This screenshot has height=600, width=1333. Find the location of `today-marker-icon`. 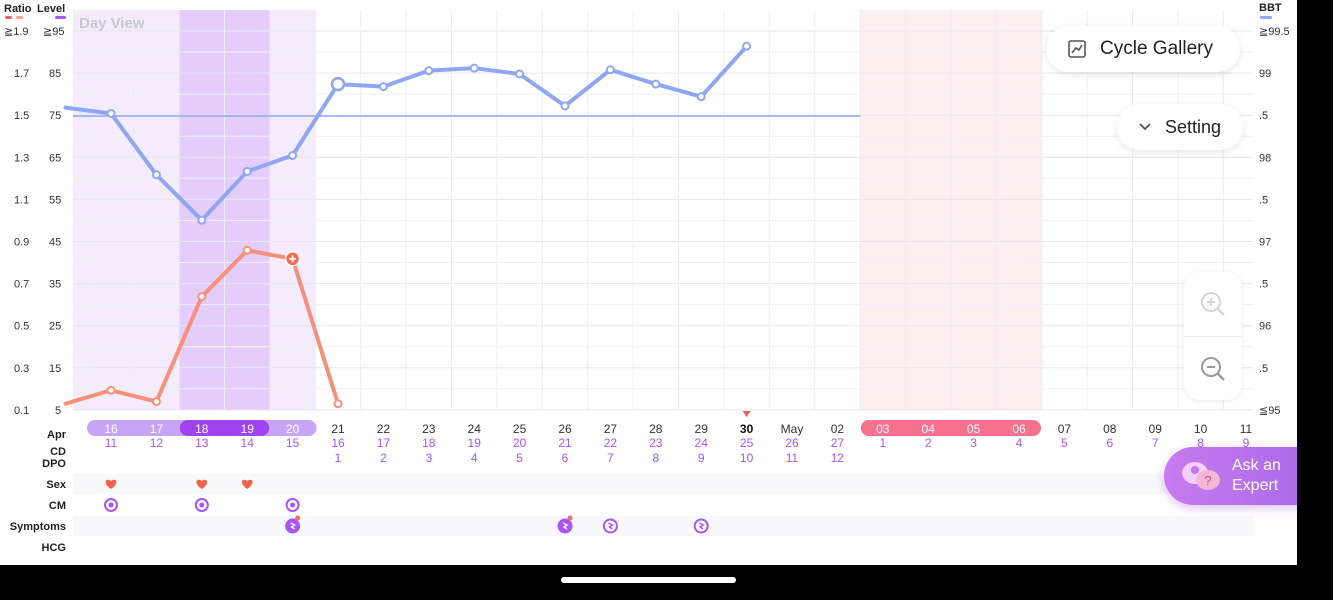

today-marker-icon is located at coordinates (746, 414).